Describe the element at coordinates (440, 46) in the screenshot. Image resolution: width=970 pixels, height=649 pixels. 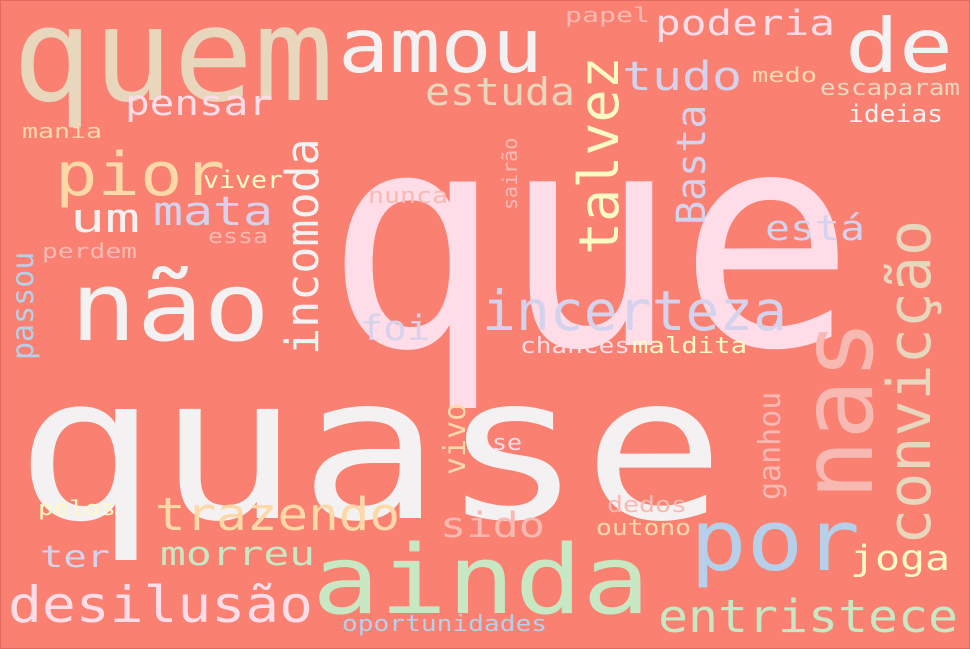
I see `word-4: amou` at that location.